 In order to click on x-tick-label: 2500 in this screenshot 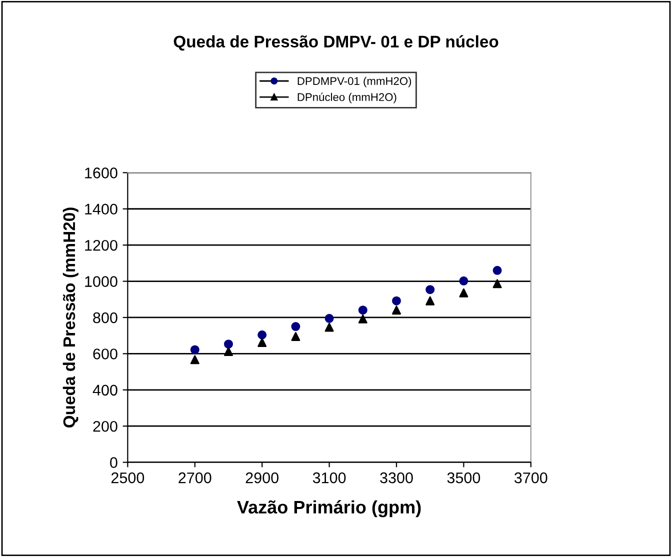, I will do `click(127, 478)`.